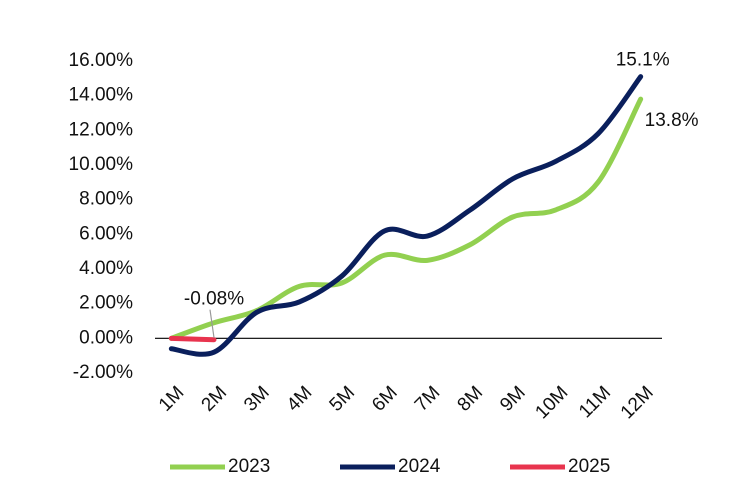 The width and height of the screenshot is (755, 495). I want to click on leader-line, so click(212, 323).